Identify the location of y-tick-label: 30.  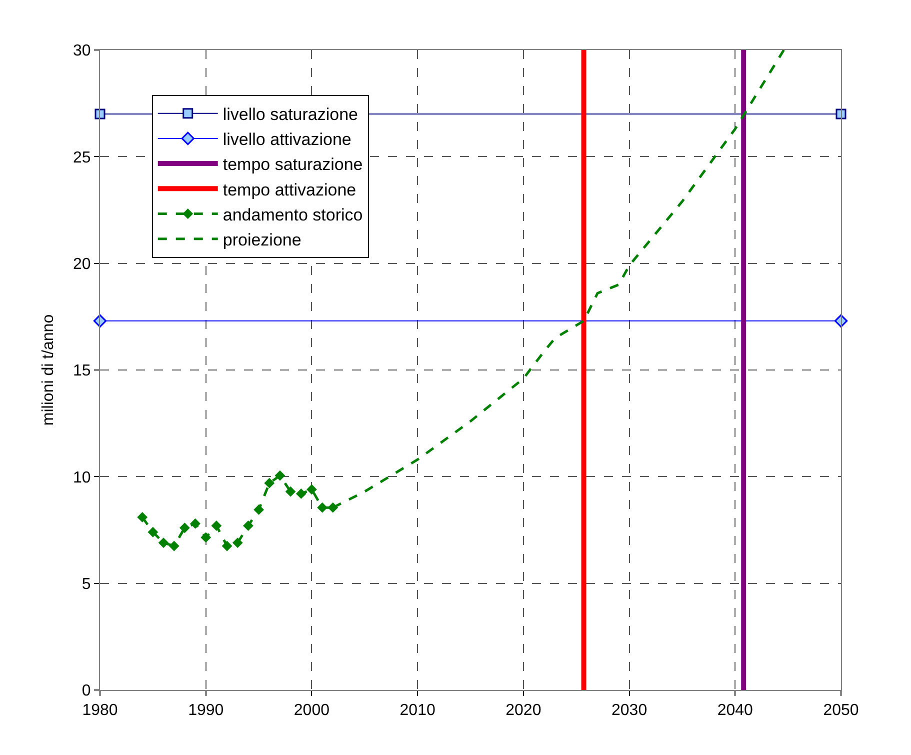
(82, 51).